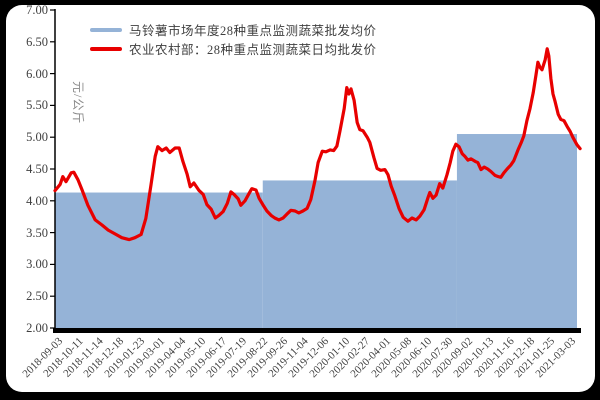  I want to click on y-tick-label: 5.00, so click(37, 137).